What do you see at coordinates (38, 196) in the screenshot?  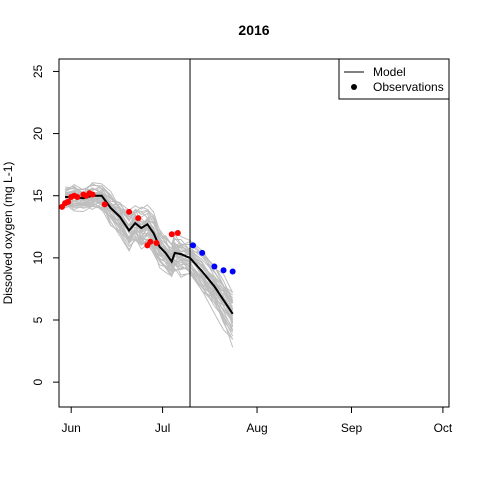 I see `y-tick-label: 15` at bounding box center [38, 196].